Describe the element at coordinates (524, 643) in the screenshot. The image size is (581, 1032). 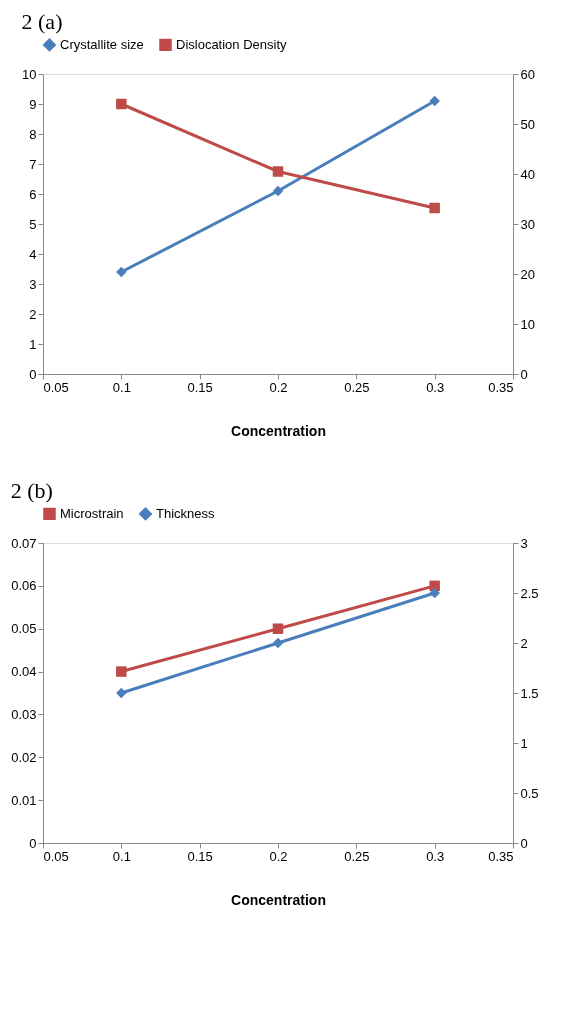
I see `y2-tick-label: 2` at that location.